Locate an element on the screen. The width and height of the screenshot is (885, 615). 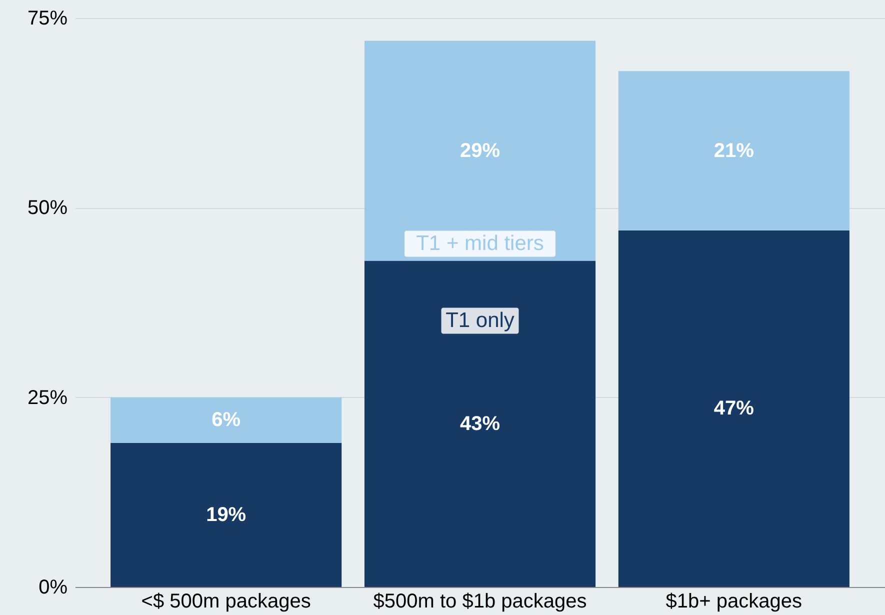
y-tick-label: 50% is located at coordinates (47, 208).